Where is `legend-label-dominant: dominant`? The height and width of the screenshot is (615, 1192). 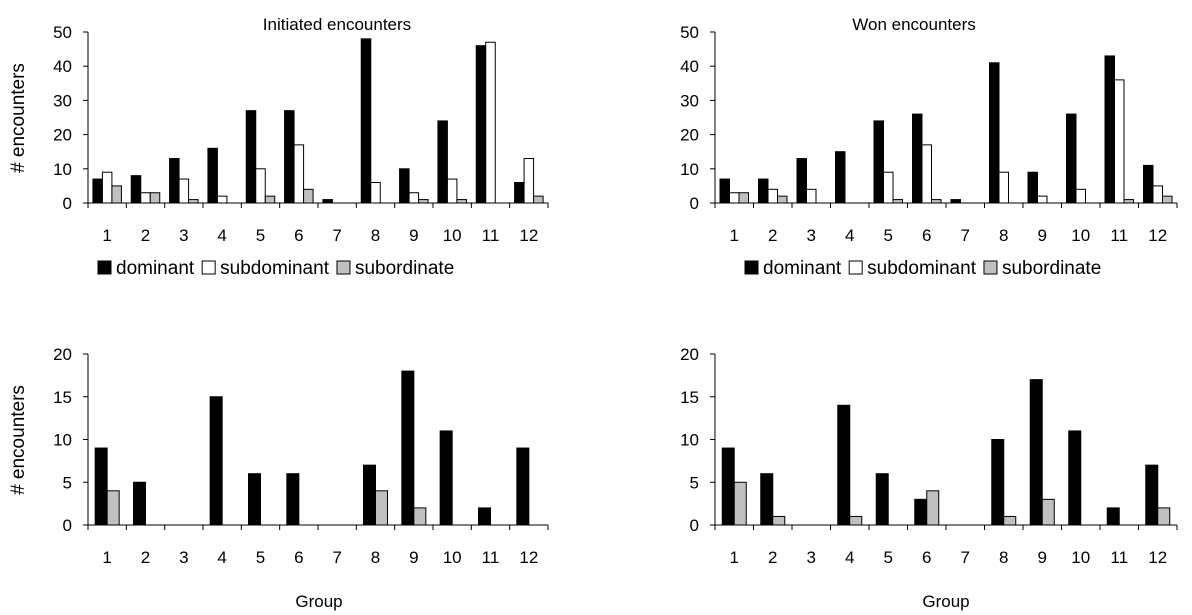
legend-label-dominant: dominant is located at coordinates (802, 268).